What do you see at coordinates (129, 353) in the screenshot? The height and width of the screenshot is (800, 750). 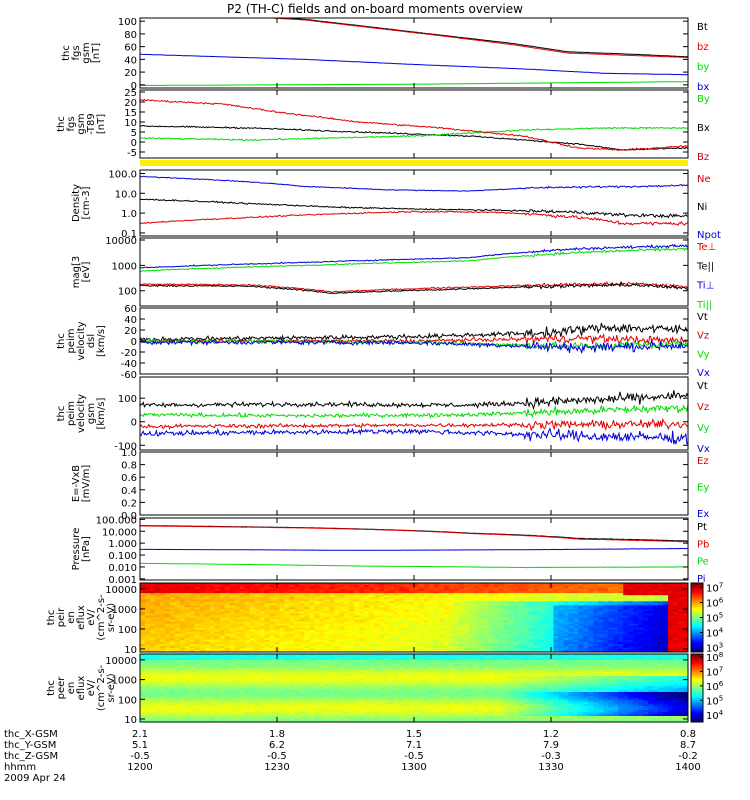 I see `y-tick-label: -20` at bounding box center [129, 353].